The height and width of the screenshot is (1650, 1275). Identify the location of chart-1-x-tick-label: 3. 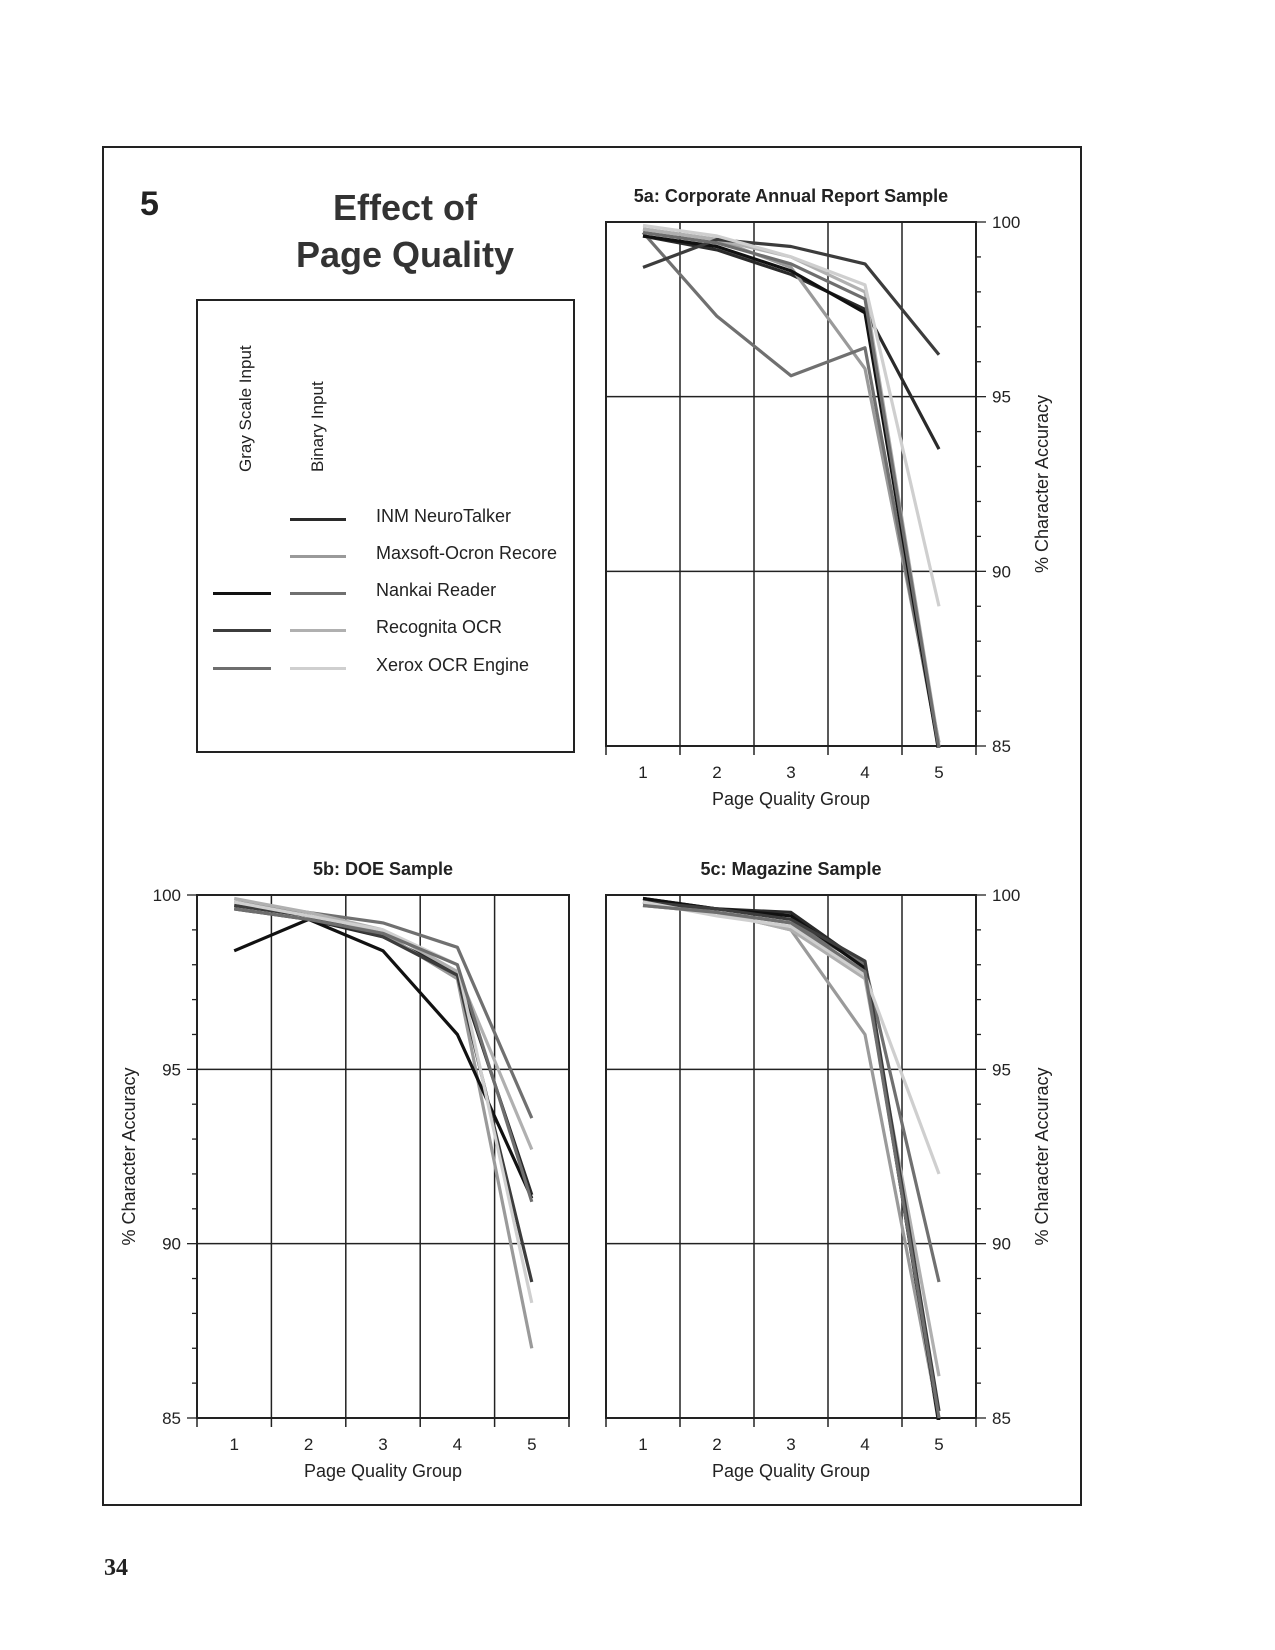
(790, 772).